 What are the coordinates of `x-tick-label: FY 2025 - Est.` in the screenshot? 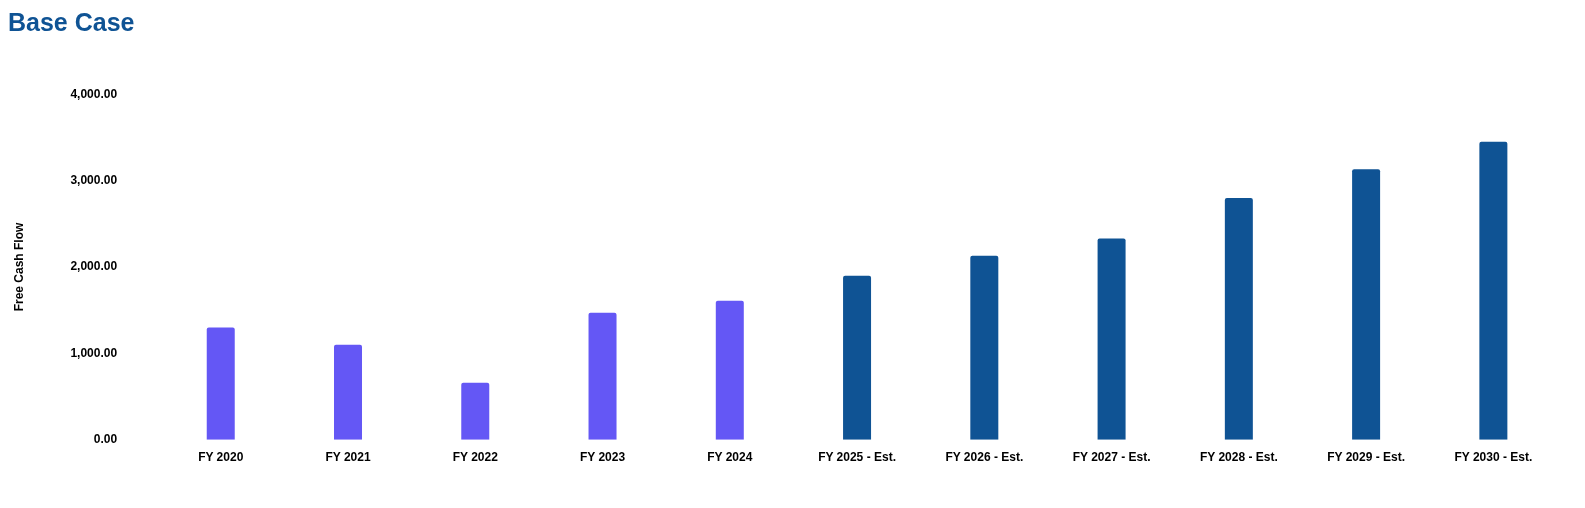 It's located at (857, 457).